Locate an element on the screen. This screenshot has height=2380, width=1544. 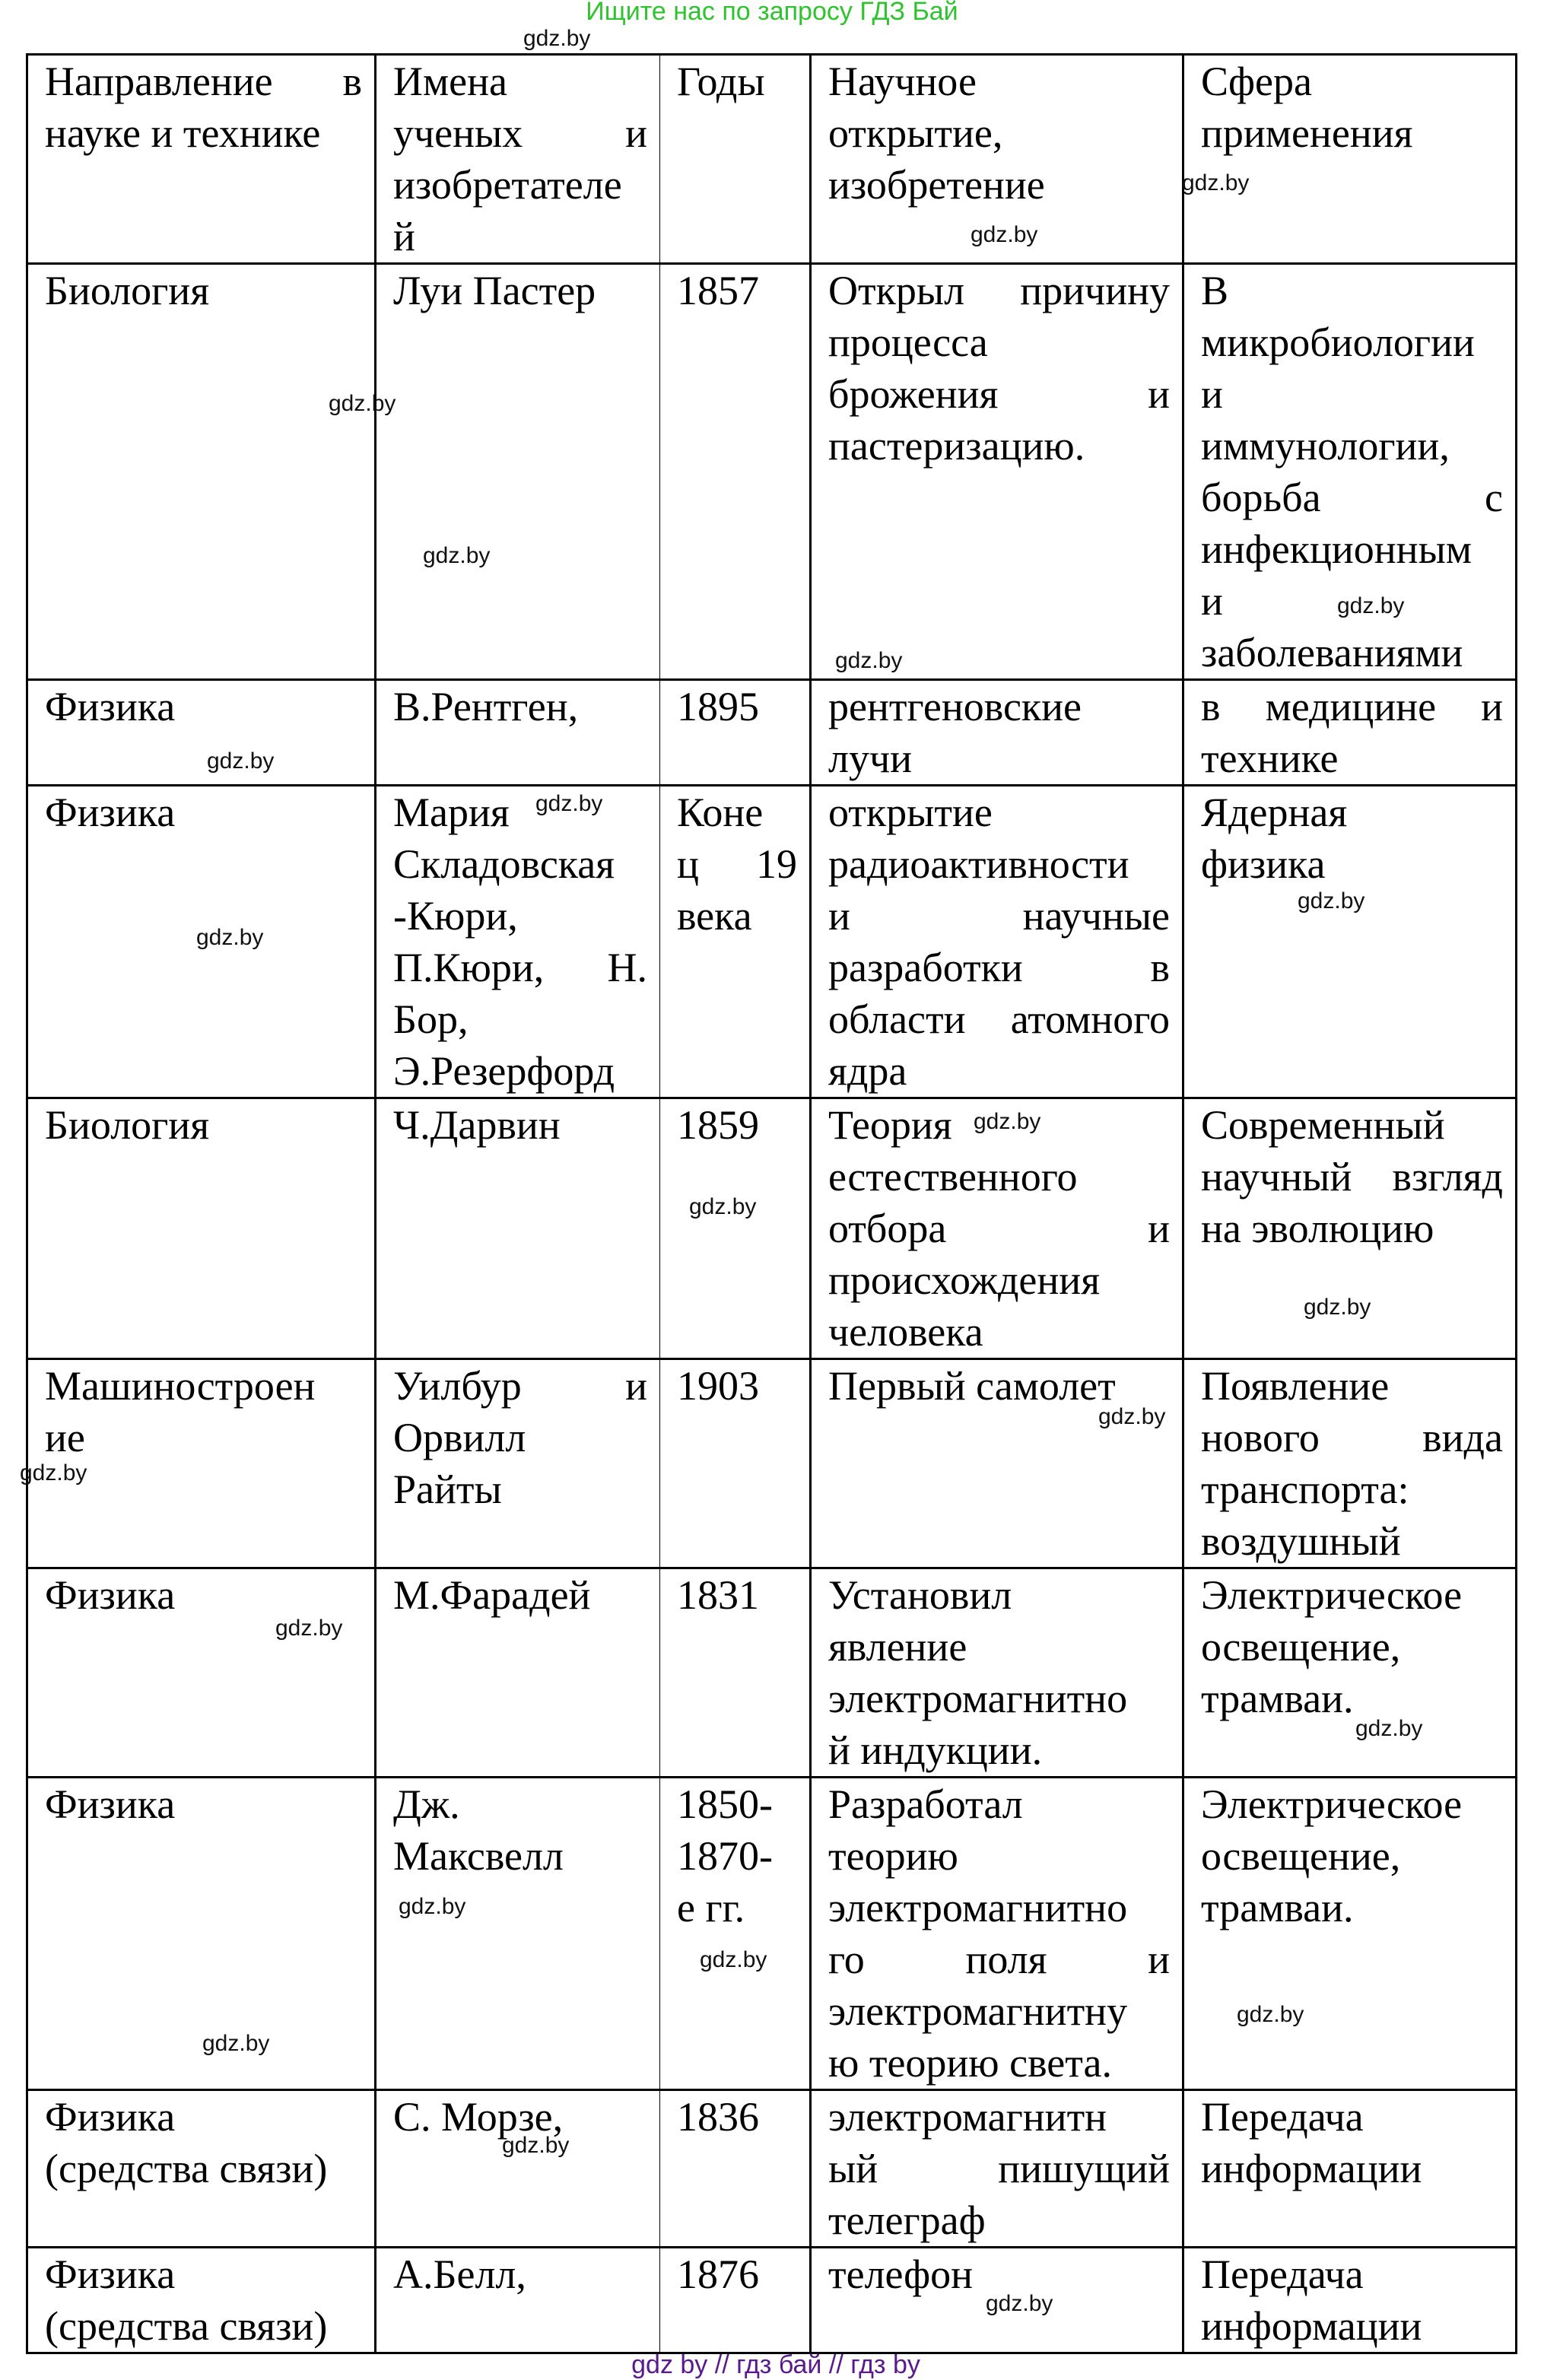
cell-line: открытие, is located at coordinates (915, 133).